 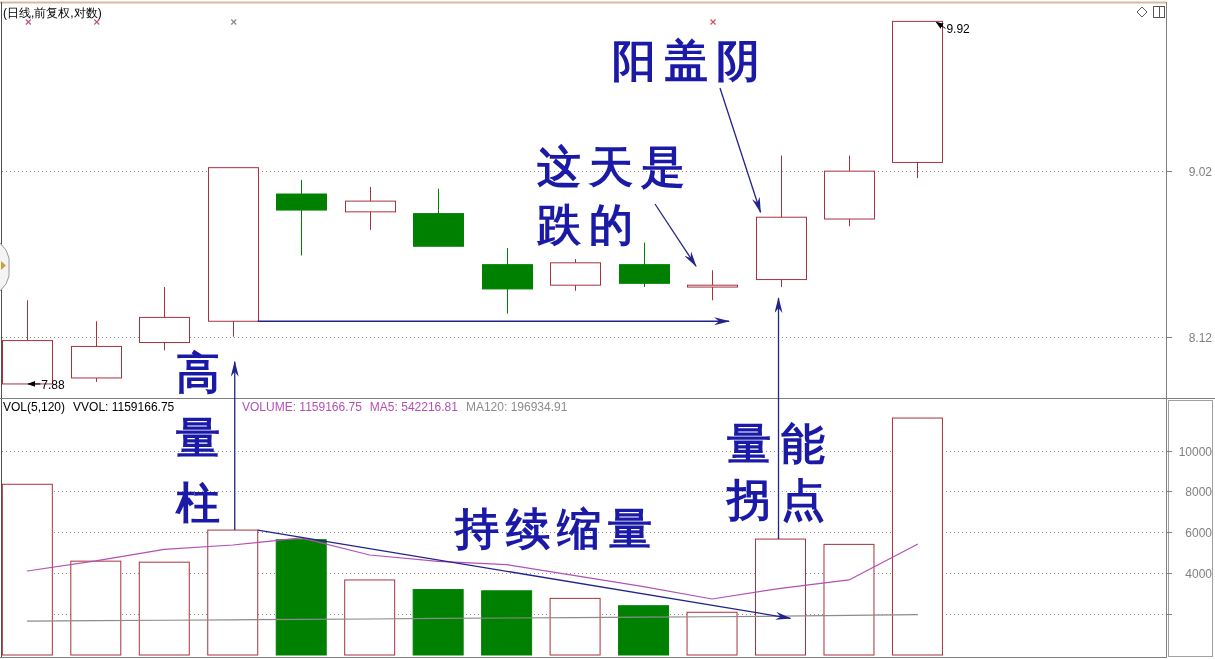 What do you see at coordinates (958, 29) in the screenshot?
I see `annotation: 9.92` at bounding box center [958, 29].